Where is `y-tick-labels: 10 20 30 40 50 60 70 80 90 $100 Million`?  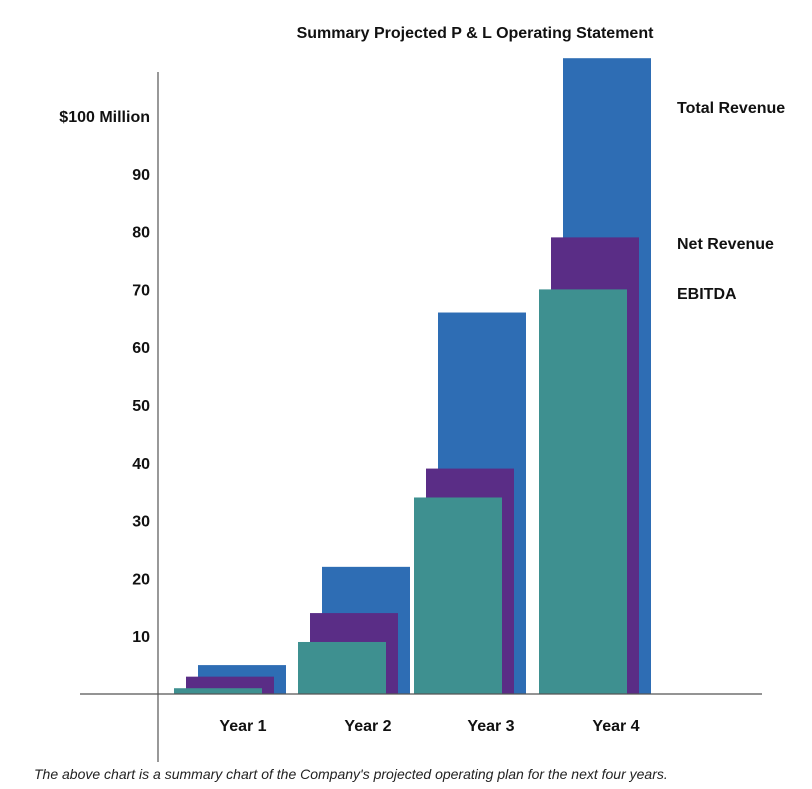 y-tick-labels: 10 20 30 40 50 60 70 80 90 $100 Million is located at coordinates (104, 377).